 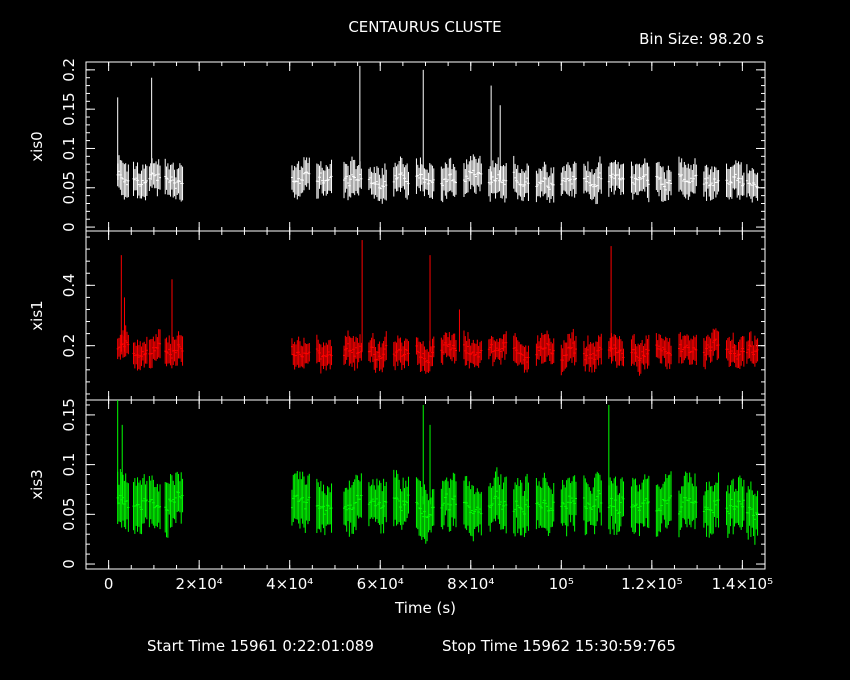 What do you see at coordinates (69, 227) in the screenshot?
I see `ytick-label-xis0: 0` at bounding box center [69, 227].